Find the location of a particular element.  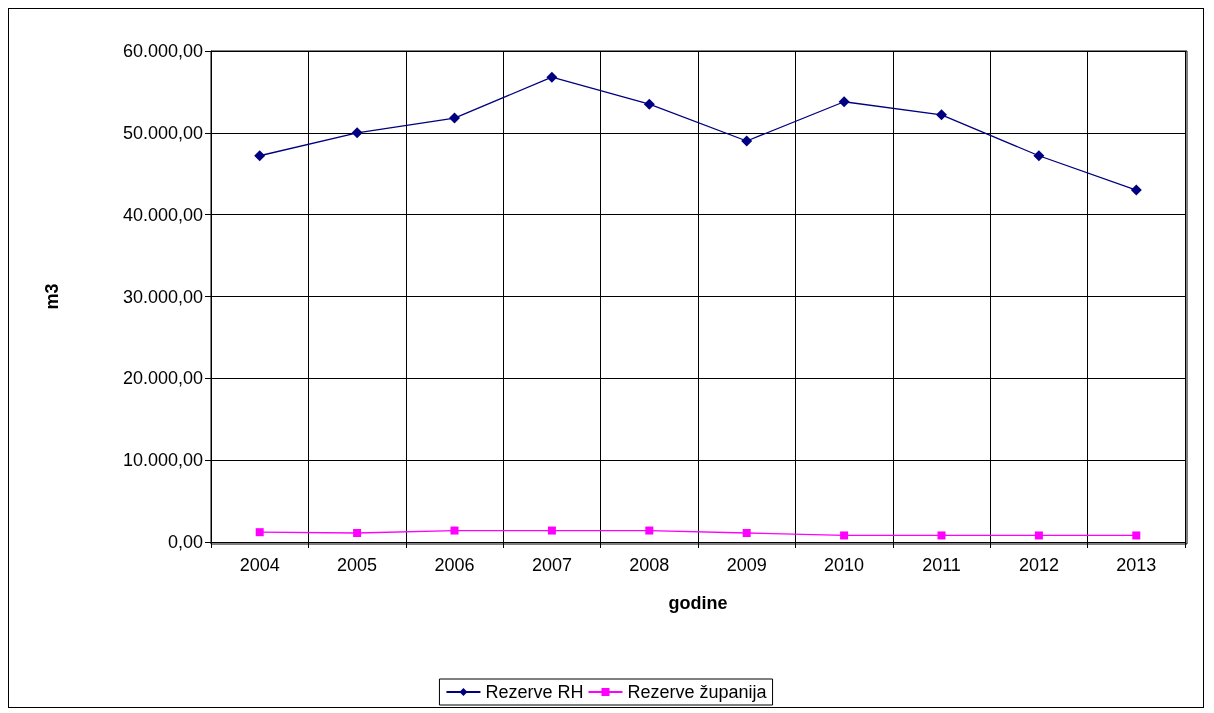

x-tick-label: 2009 is located at coordinates (746, 565).